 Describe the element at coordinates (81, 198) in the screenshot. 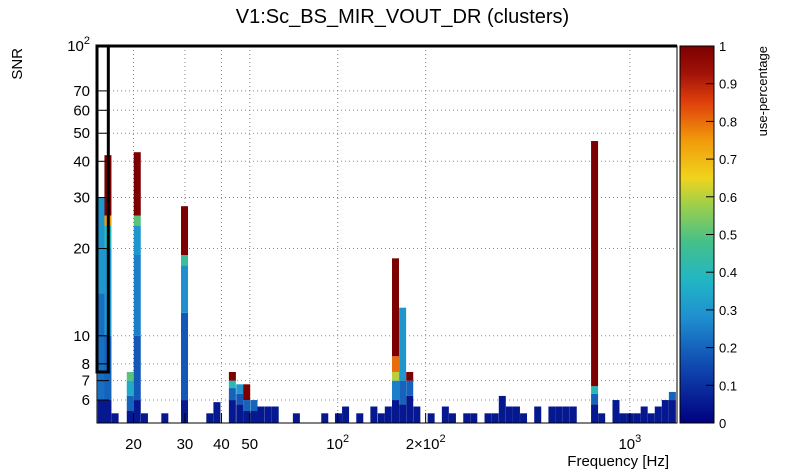

I see `y-tick-label: 30` at that location.